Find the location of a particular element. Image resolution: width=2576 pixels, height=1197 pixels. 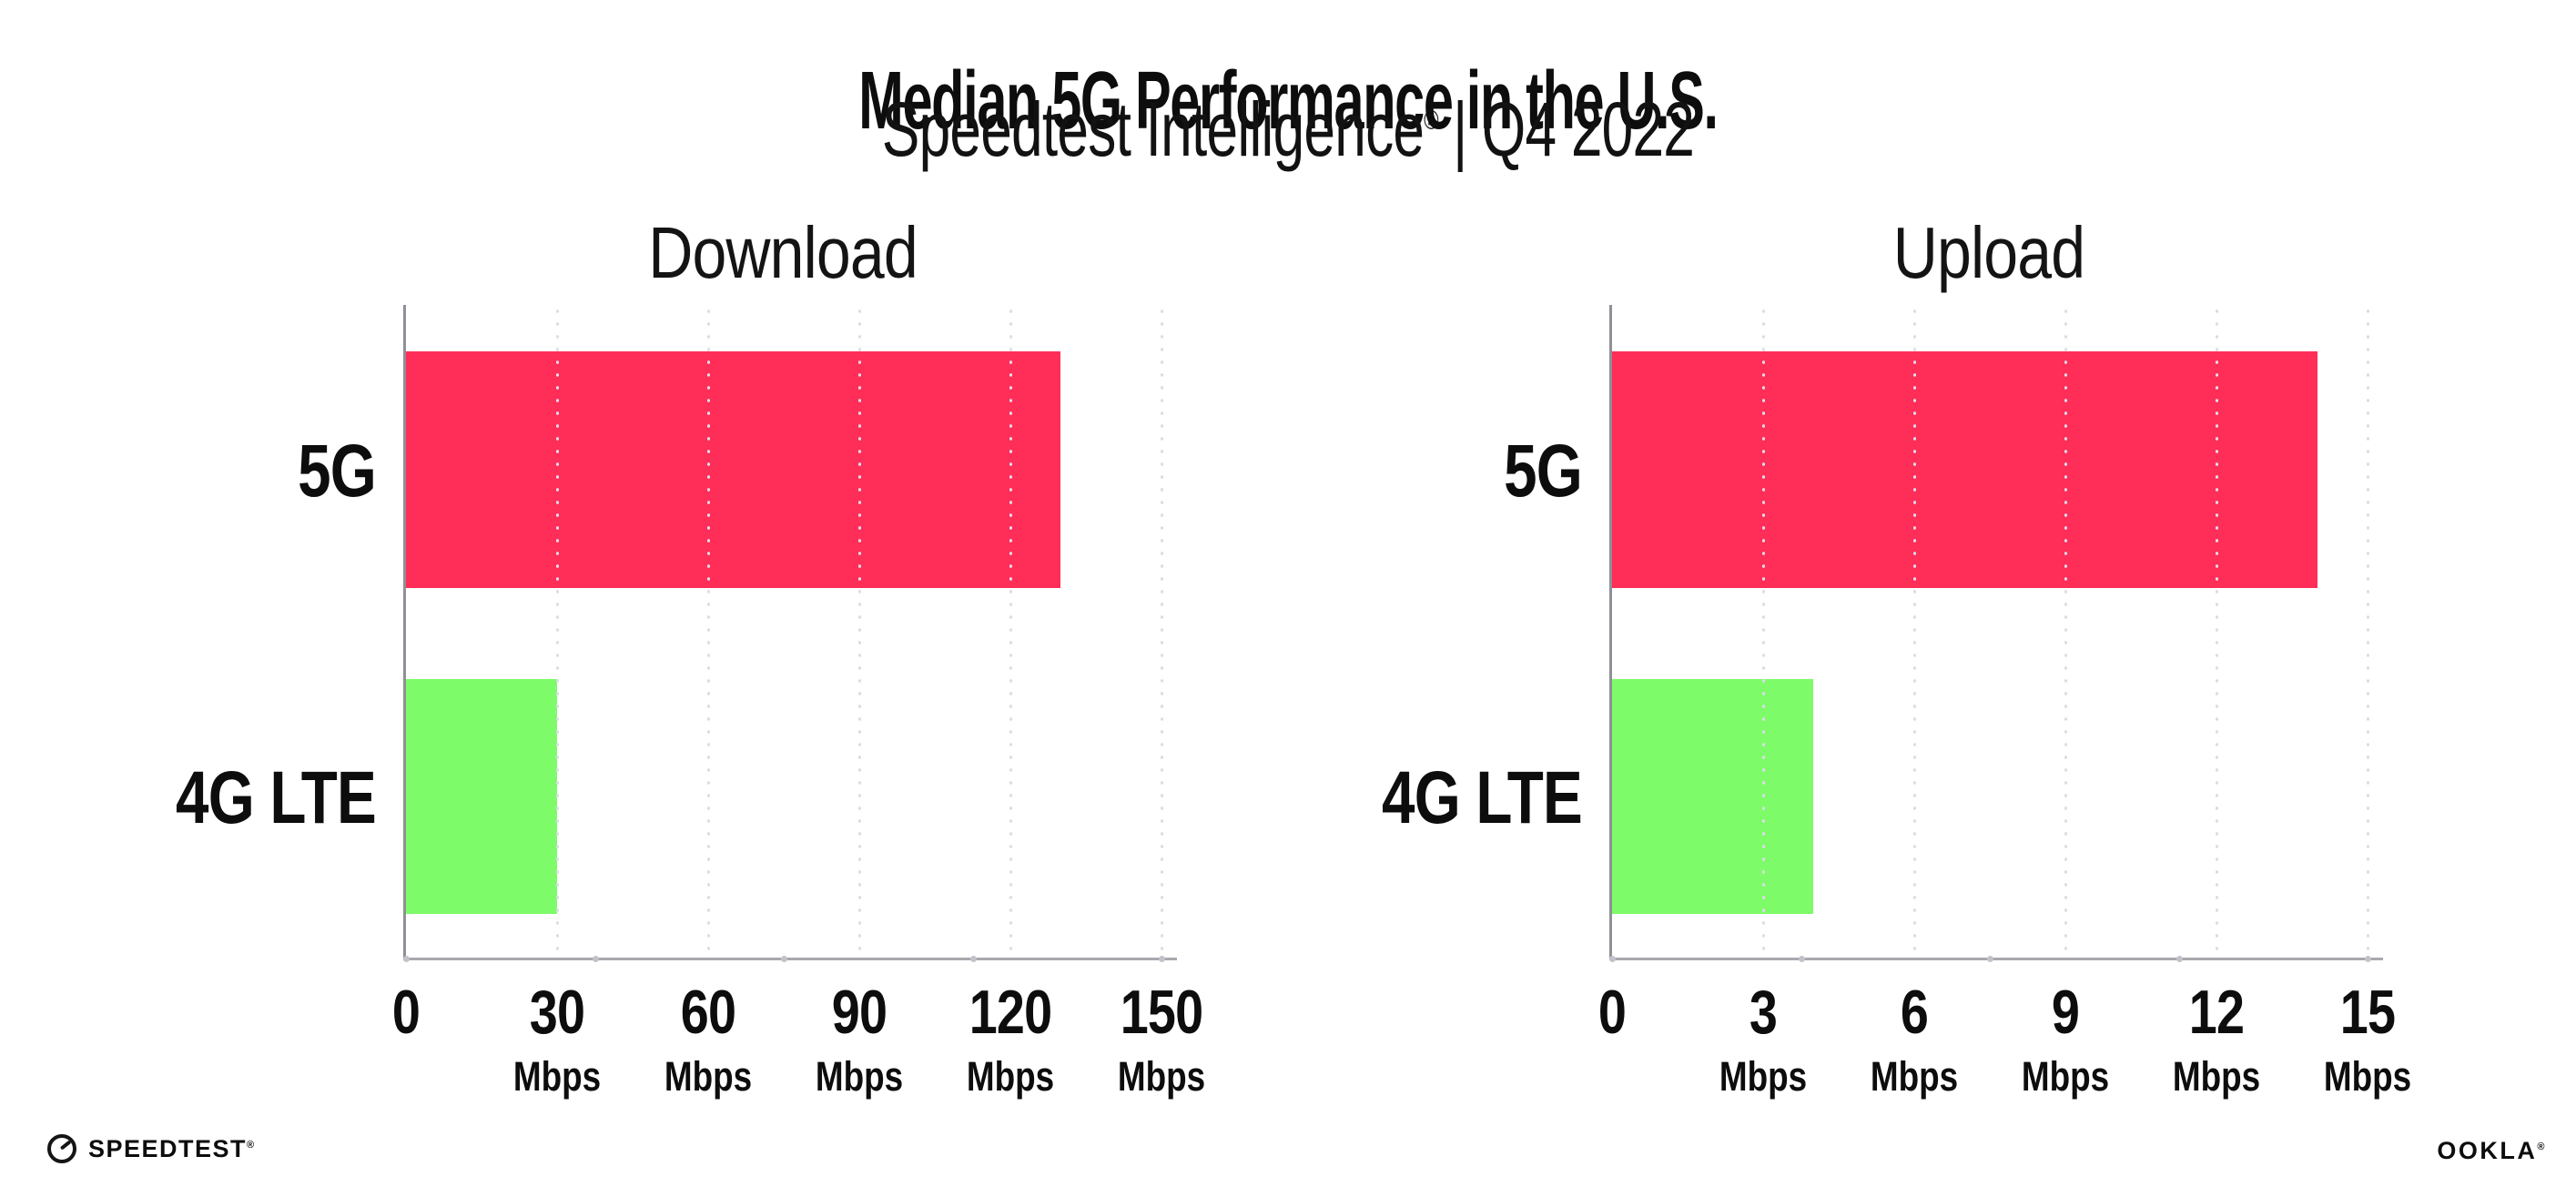

x-tick: 15 Mbps is located at coordinates (2367, 1039).